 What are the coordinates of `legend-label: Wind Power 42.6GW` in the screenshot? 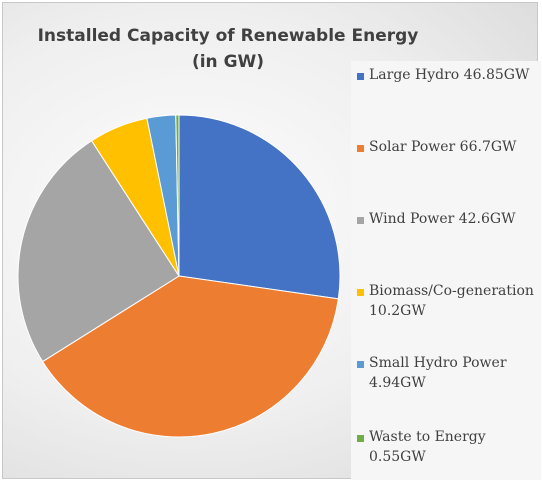 It's located at (442, 219).